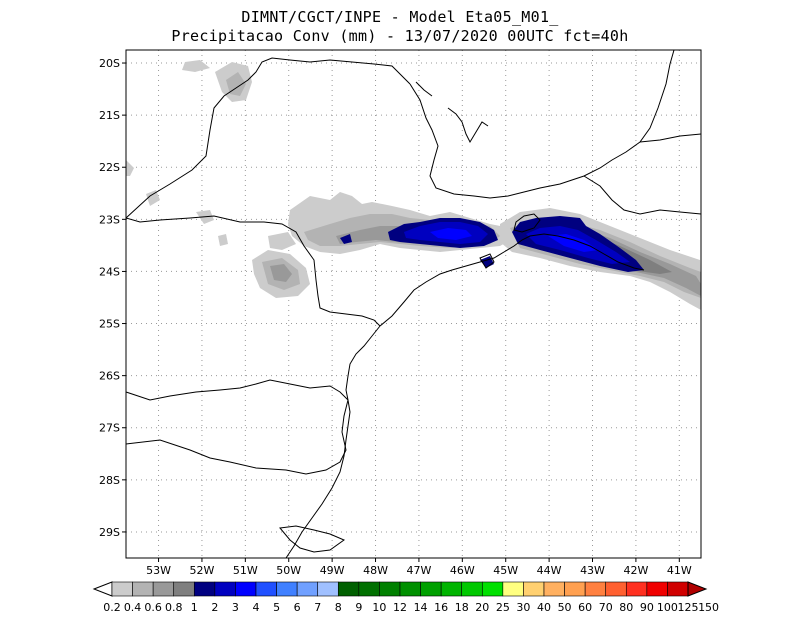  Describe the element at coordinates (400, 607) in the screenshot. I see `colorbar-label: 12` at that location.